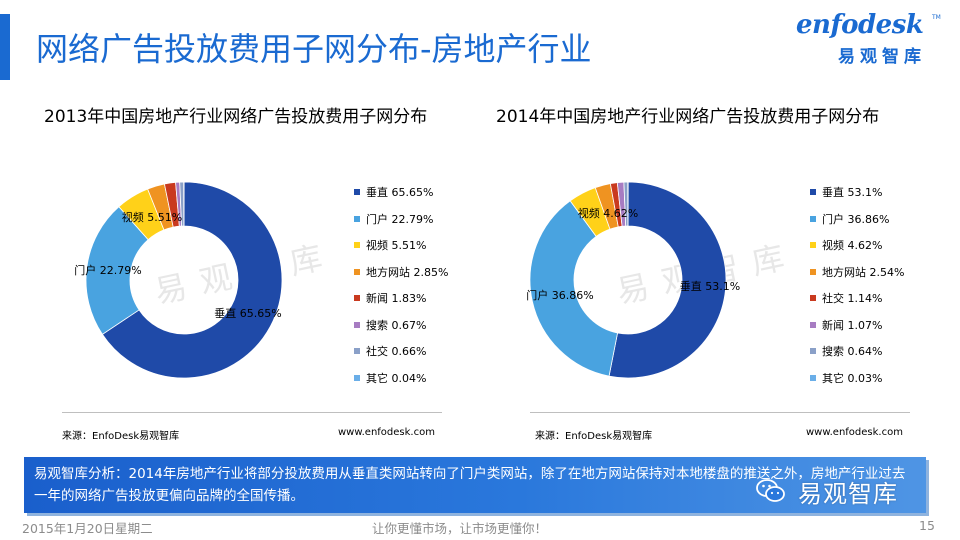  What do you see at coordinates (882, 57) in the screenshot?
I see `logo-chinese-name: 易观智库` at bounding box center [882, 57].